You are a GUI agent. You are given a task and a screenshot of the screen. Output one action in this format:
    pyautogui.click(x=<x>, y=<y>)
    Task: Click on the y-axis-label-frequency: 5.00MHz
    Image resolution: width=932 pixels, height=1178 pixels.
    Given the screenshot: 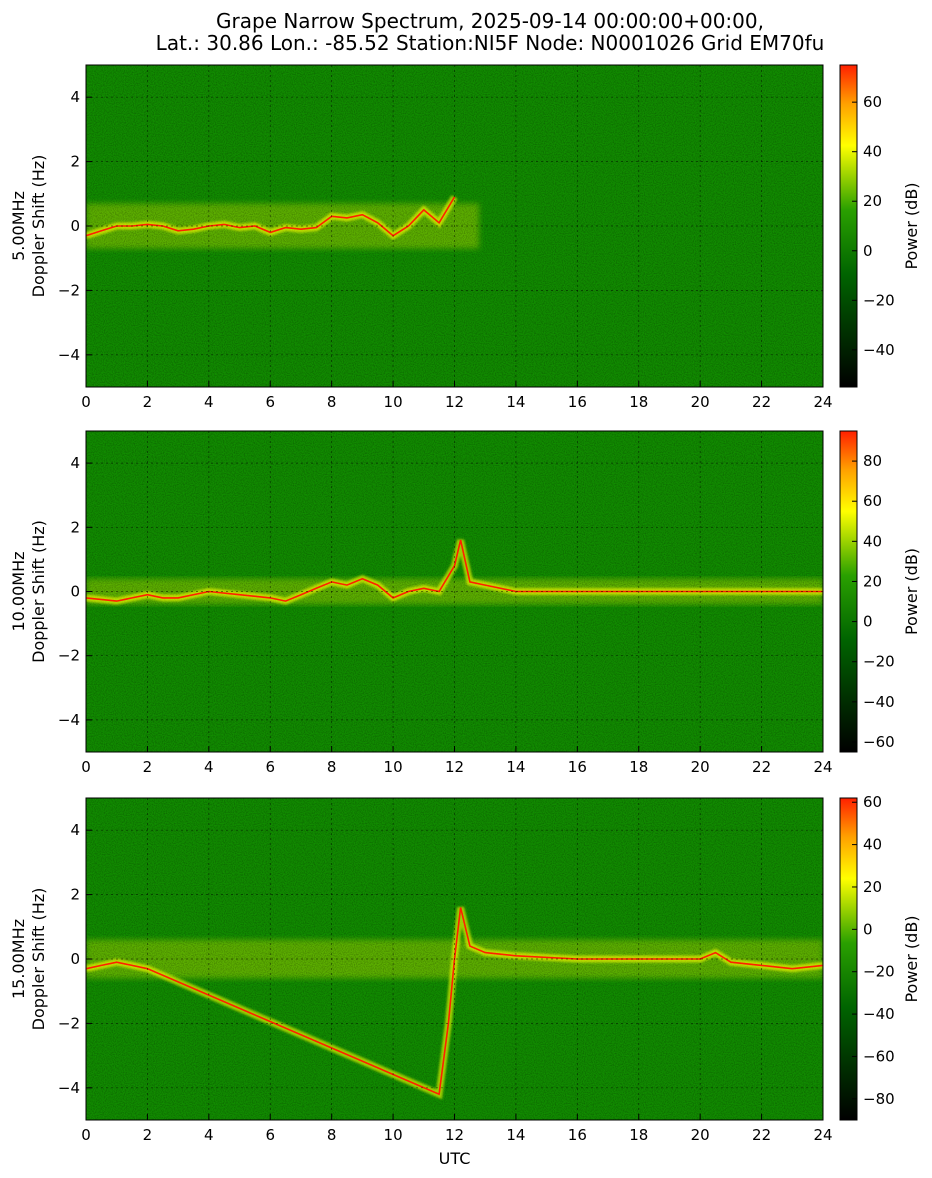 What is the action you would take?
    pyautogui.click(x=18, y=226)
    